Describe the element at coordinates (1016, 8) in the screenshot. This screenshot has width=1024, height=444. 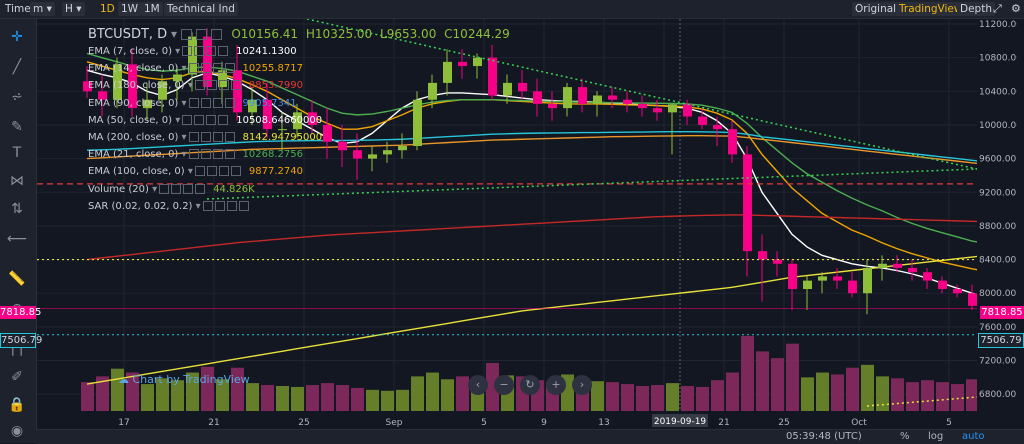
I see `settings-gear-icon: ⚙` at that location.